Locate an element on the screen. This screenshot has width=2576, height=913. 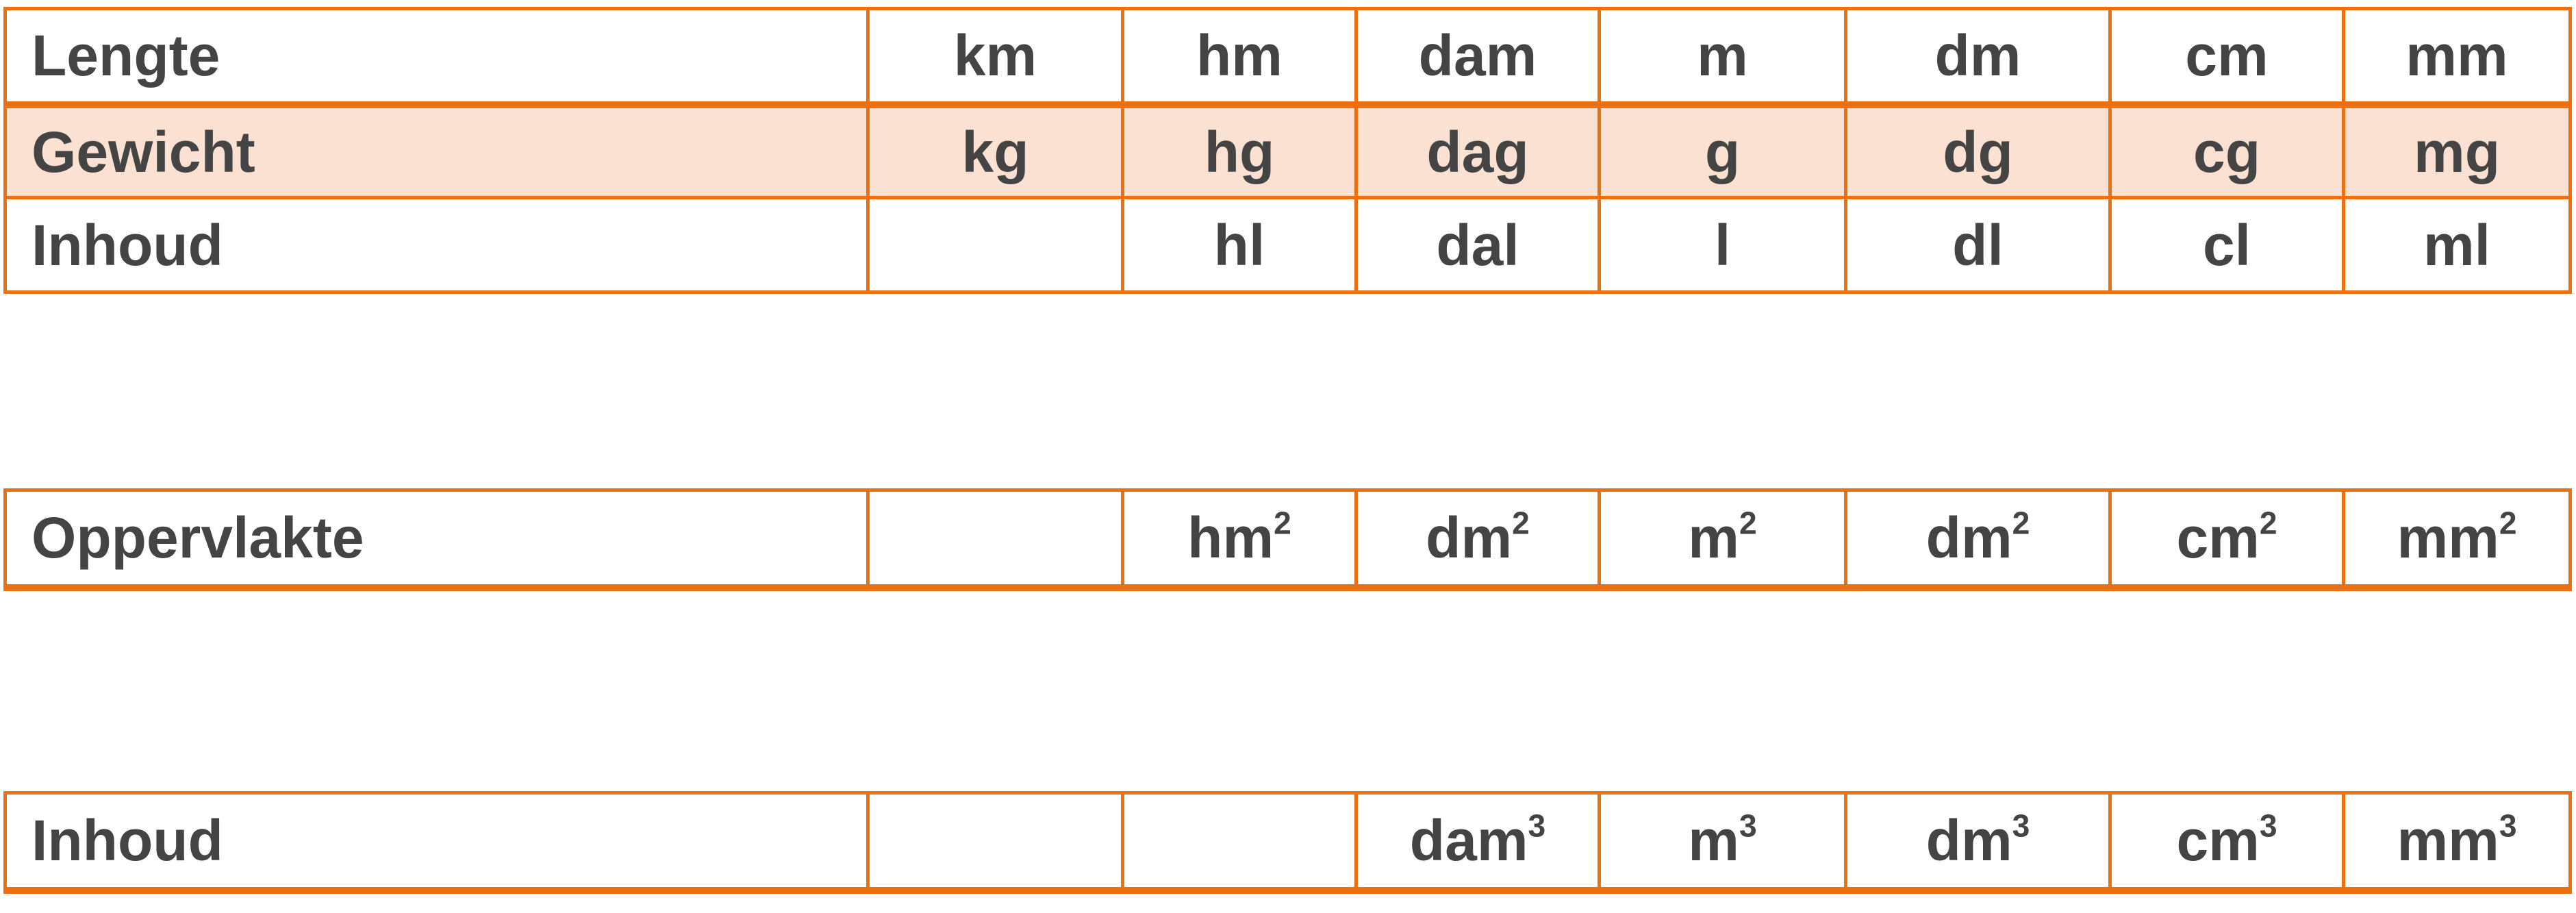
unit-cell: dam is located at coordinates (1477, 57).